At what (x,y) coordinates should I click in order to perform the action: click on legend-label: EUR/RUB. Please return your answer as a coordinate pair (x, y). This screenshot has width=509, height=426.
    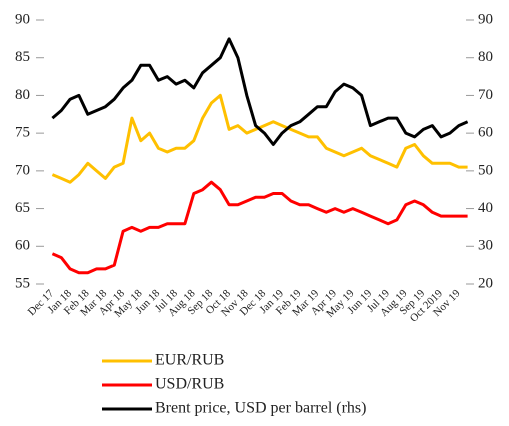
    Looking at the image, I should click on (189, 360).